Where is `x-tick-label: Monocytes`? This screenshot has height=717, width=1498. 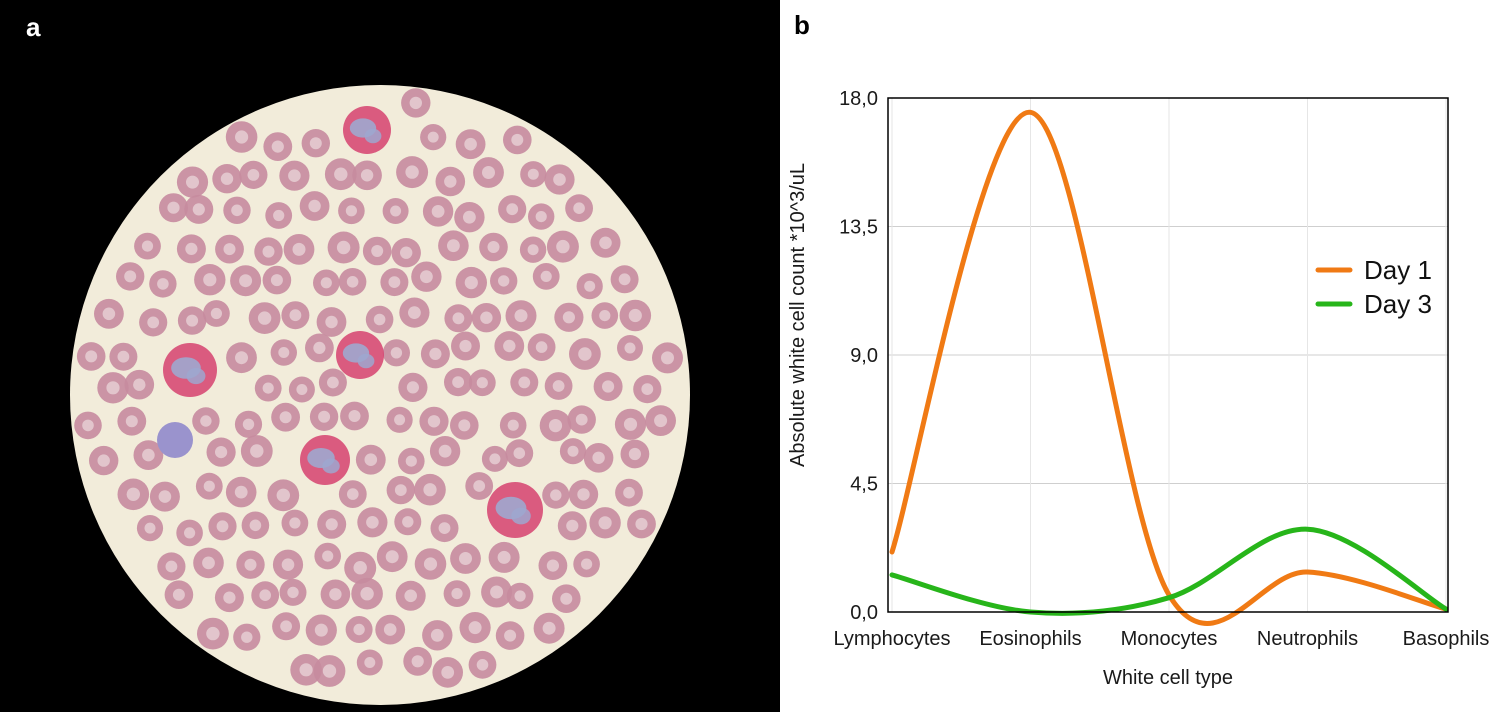
x-tick-label: Monocytes is located at coordinates (1169, 639).